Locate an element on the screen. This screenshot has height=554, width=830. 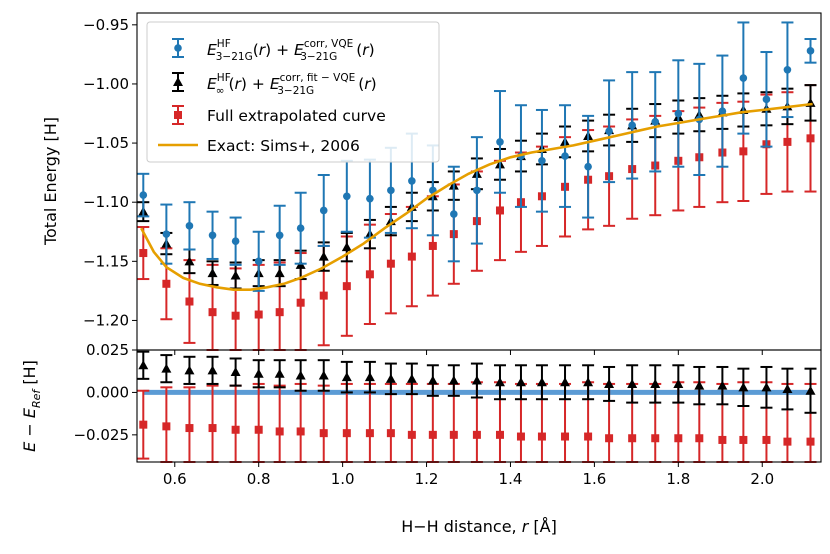
bottom-y-axis-label: E − ERef [H] is located at coordinates (31, 406).